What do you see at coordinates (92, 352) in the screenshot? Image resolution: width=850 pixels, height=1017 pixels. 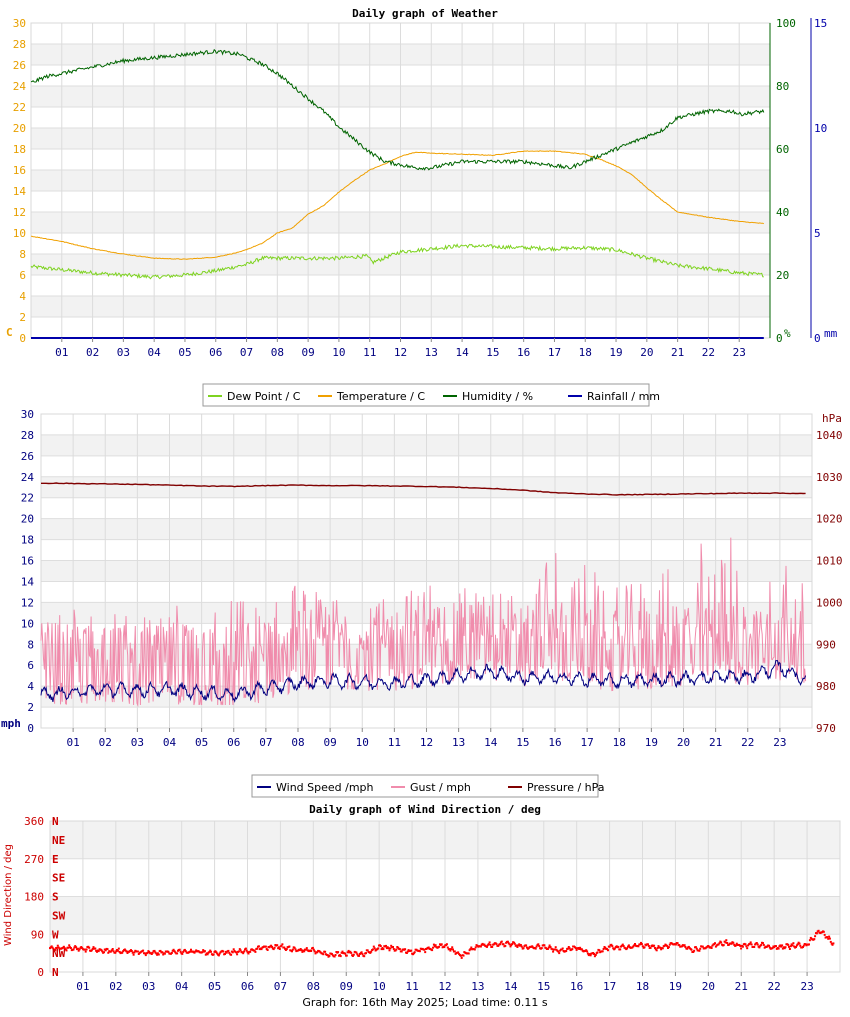 I see `x-tick-label: 02` at bounding box center [92, 352].